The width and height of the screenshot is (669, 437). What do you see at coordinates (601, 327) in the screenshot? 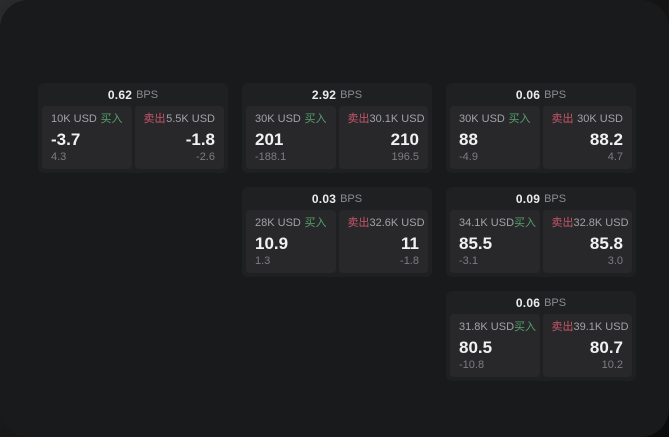
I see `sell-amount: 39.1K USD` at bounding box center [601, 327].